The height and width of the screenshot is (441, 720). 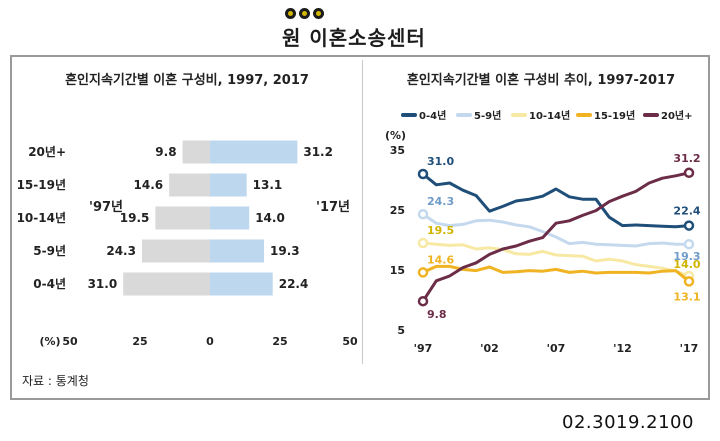 What do you see at coordinates (686, 158) in the screenshot?
I see `series-end-value: 31.2` at bounding box center [686, 158].